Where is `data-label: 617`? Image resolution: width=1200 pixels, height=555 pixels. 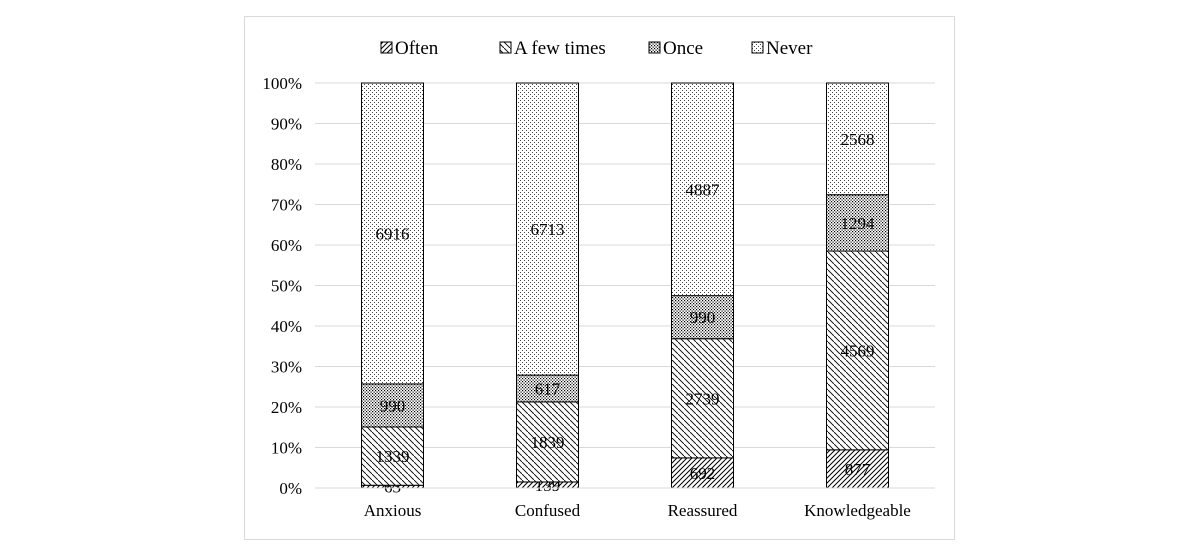
data-label: 617 is located at coordinates (548, 389).